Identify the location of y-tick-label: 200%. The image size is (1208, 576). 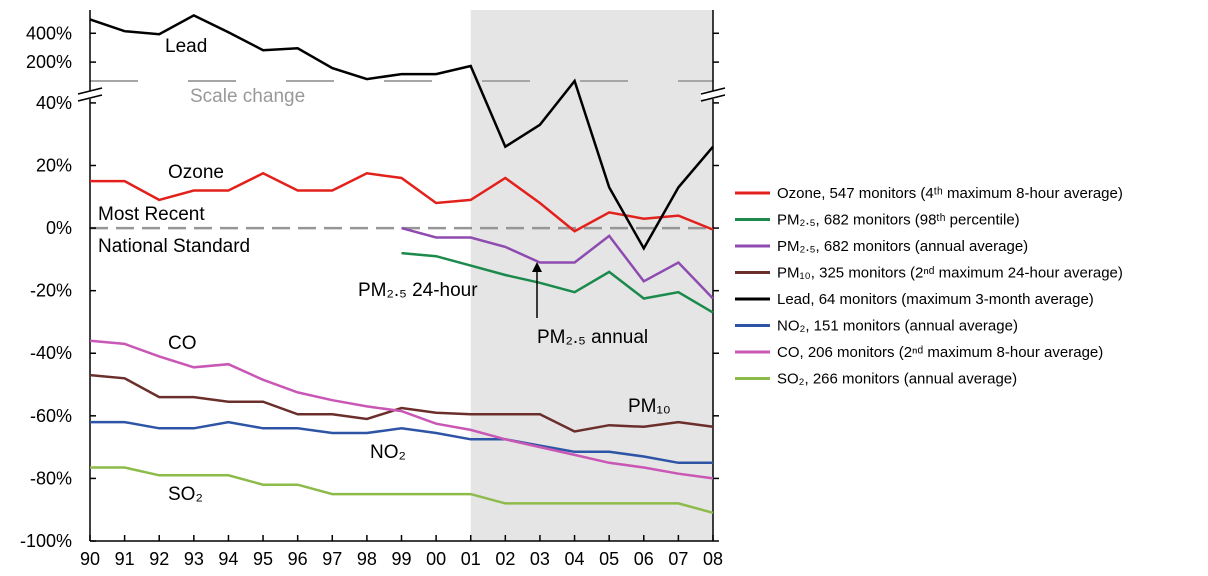
(49, 62).